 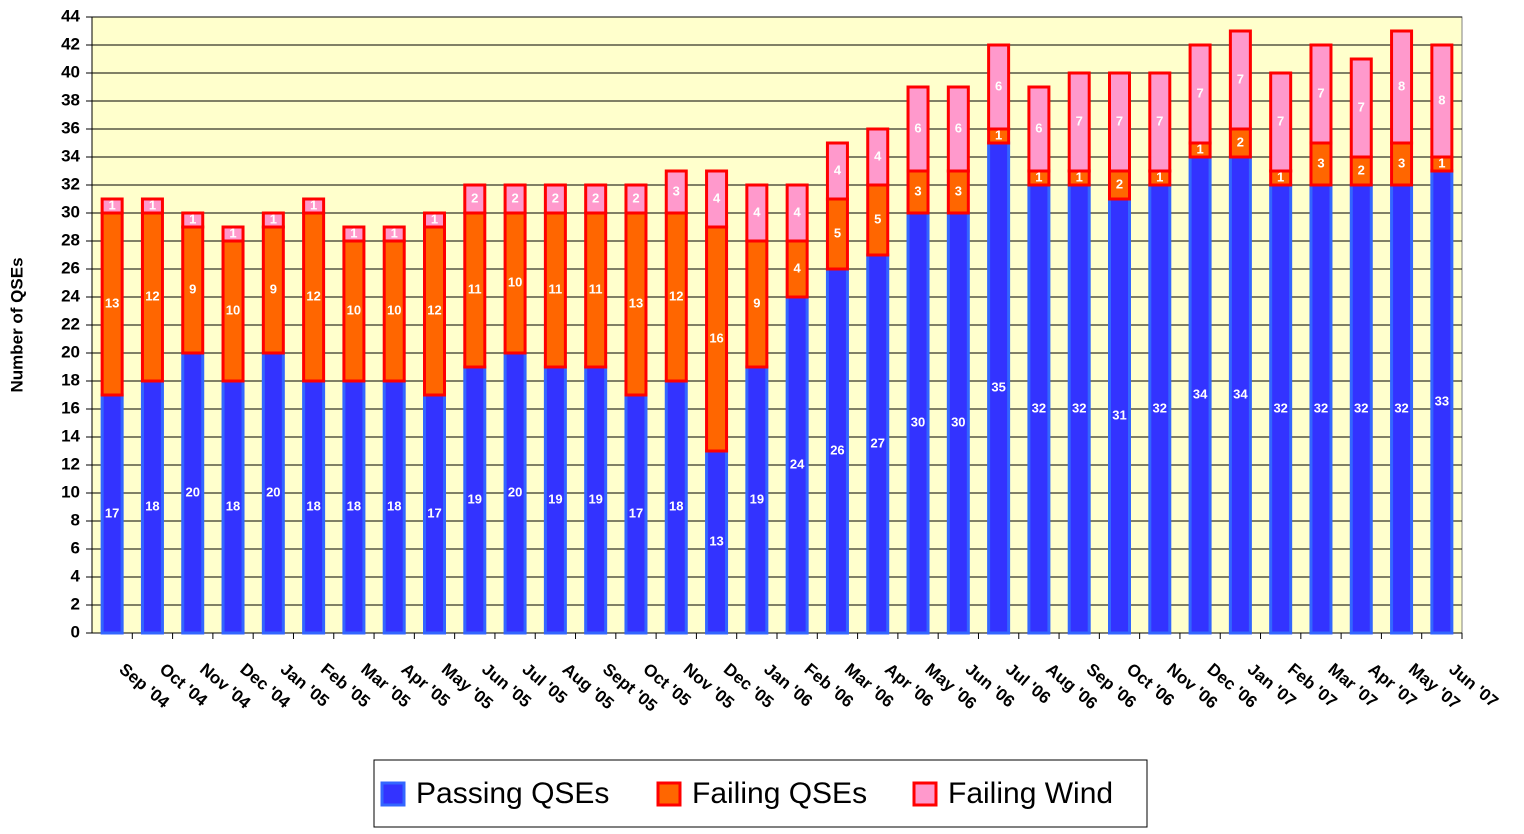 What do you see at coordinates (70, 379) in the screenshot?
I see `y-tick-label: 18` at bounding box center [70, 379].